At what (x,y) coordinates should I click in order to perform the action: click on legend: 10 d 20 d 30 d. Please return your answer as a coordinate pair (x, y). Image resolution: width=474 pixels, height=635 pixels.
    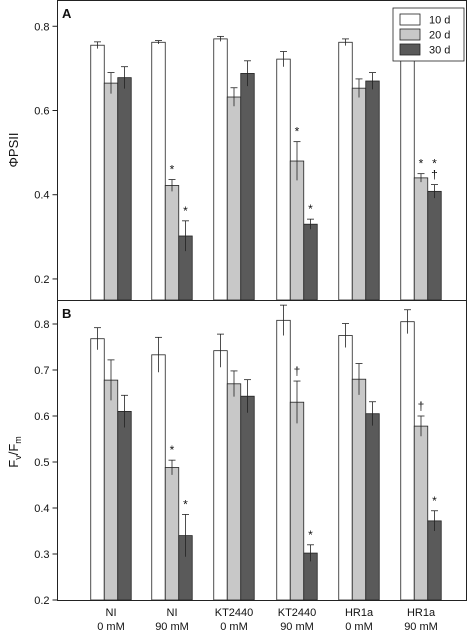
    Looking at the image, I should click on (428, 34).